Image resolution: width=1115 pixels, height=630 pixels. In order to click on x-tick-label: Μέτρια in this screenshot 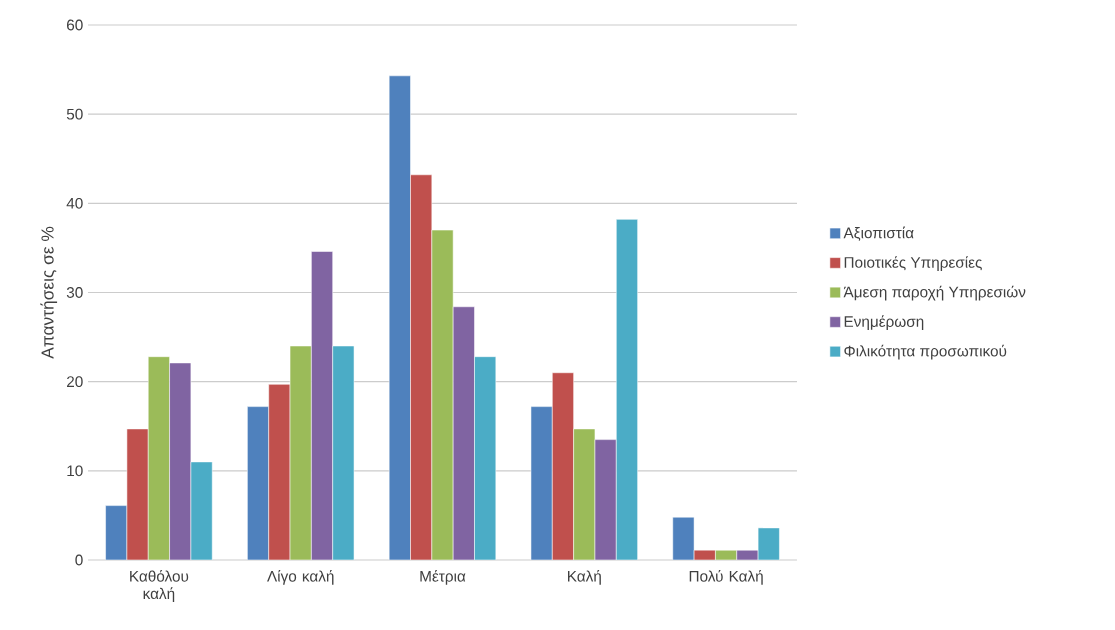, I will do `click(443, 577)`.